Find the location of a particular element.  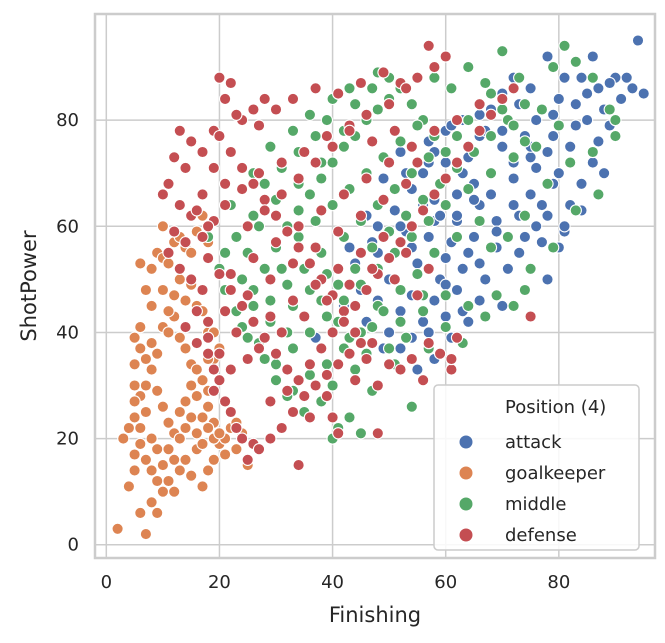

legend-marker-goalkeeper is located at coordinates (466, 473).